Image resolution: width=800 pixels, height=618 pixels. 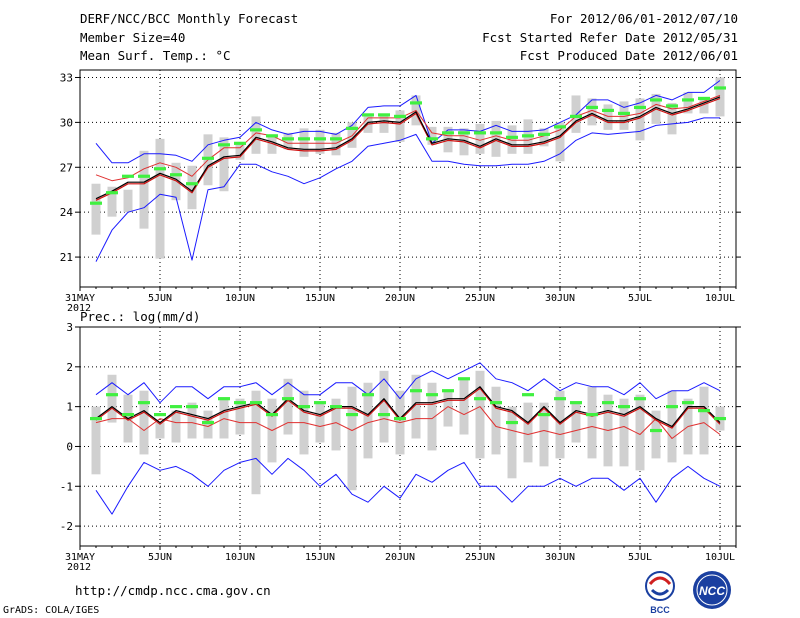 I want to click on x-tick-label: 10JUN, so click(x=240, y=557).